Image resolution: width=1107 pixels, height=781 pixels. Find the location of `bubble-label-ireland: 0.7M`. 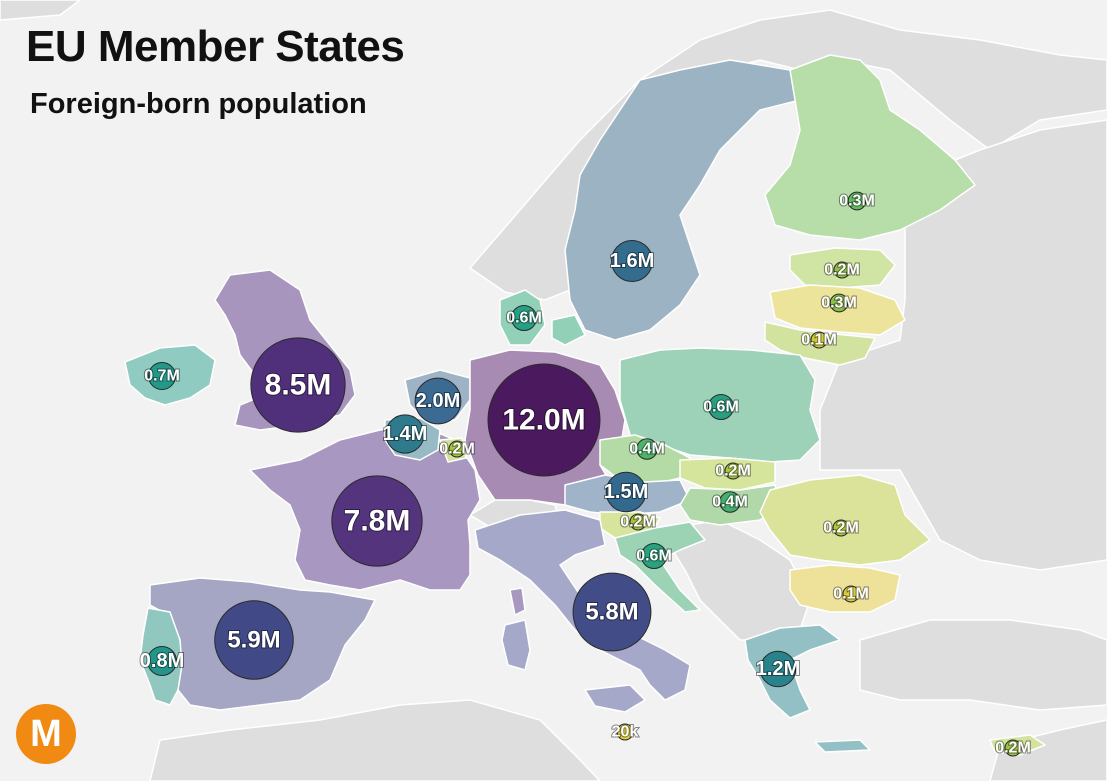

bubble-label-ireland: 0.7M is located at coordinates (162, 376).